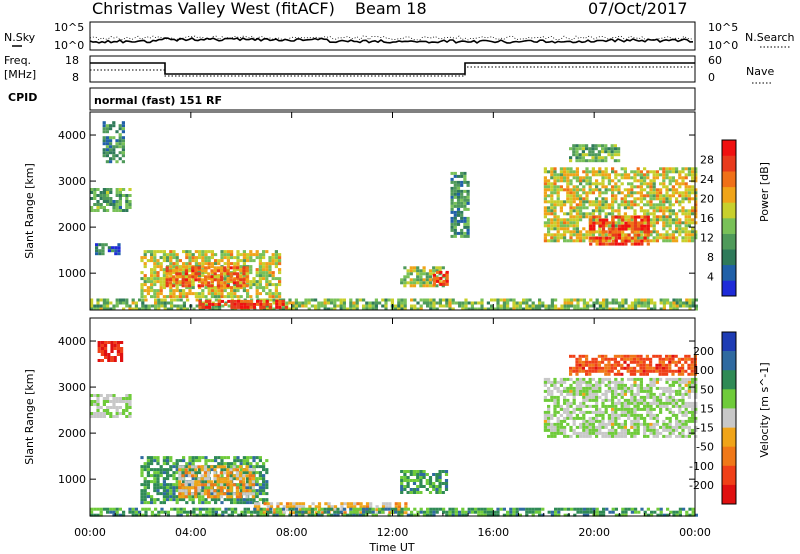  I want to click on noise-right-tick-bottom: 10^0, so click(723, 45).